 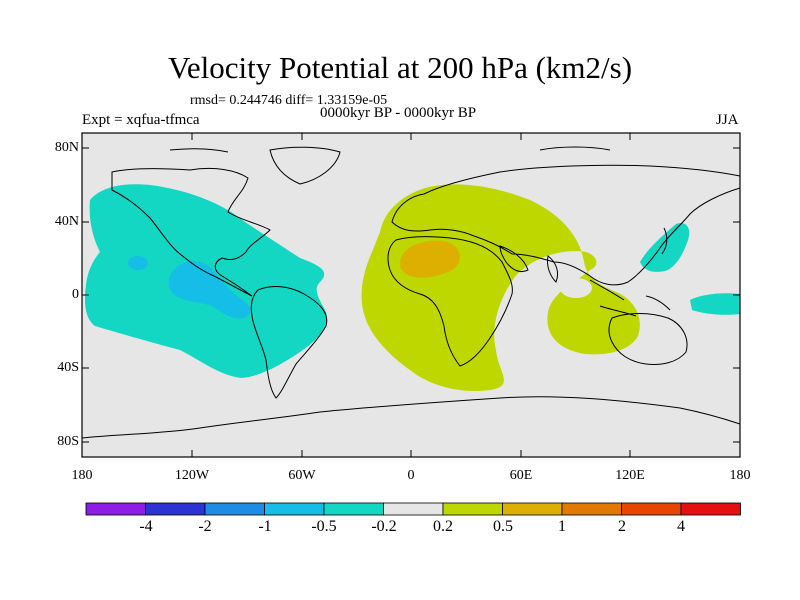 I want to click on lon-label-60e: 60E, so click(x=521, y=475).